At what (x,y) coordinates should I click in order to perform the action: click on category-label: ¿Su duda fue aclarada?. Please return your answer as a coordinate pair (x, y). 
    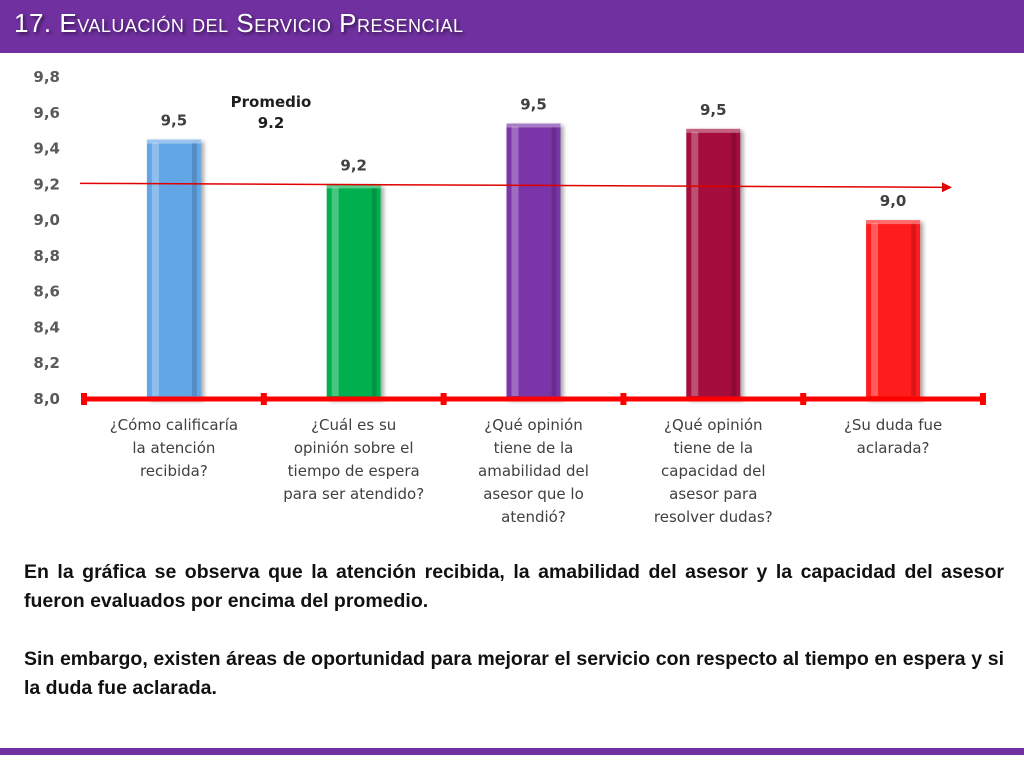
    Looking at the image, I should click on (893, 436).